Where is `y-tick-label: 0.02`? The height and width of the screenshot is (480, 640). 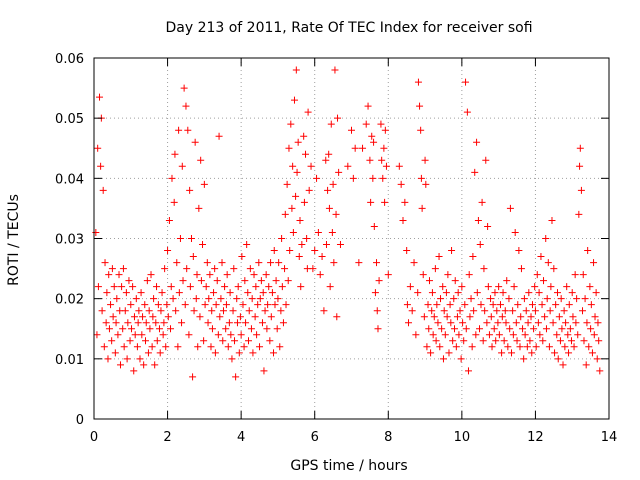 y-tick-label: 0.02 is located at coordinates (69, 300).